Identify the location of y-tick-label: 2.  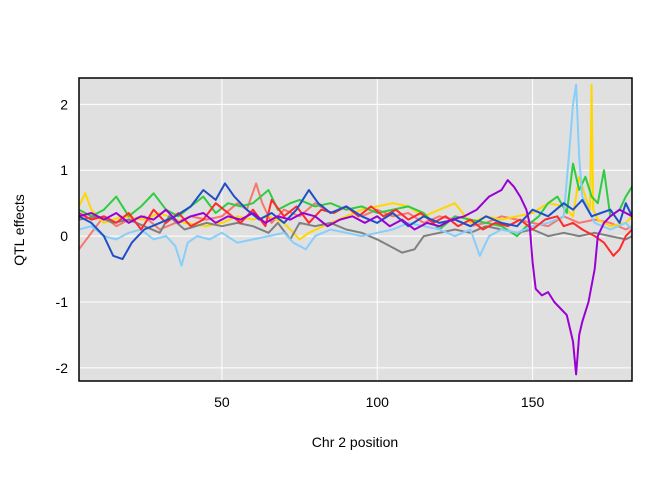
(64, 104).